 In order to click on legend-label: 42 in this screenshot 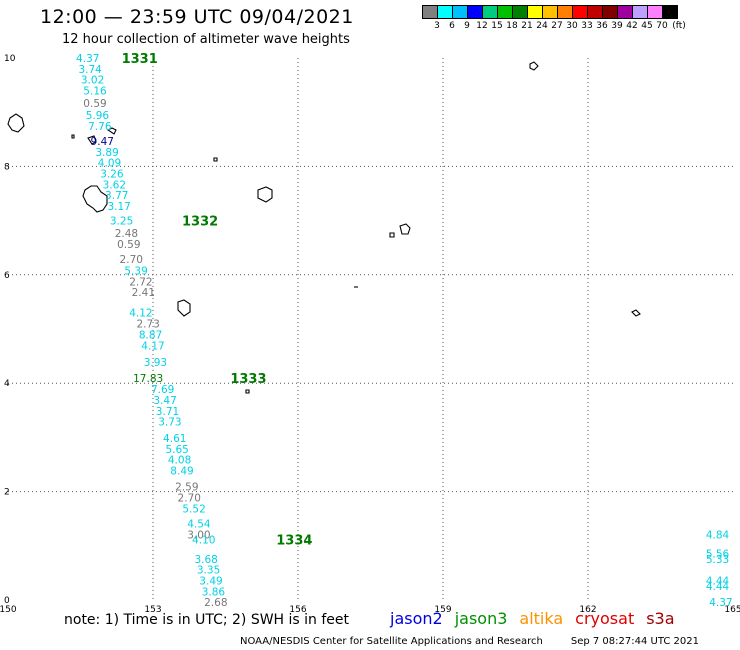, I will do `click(632, 26)`.